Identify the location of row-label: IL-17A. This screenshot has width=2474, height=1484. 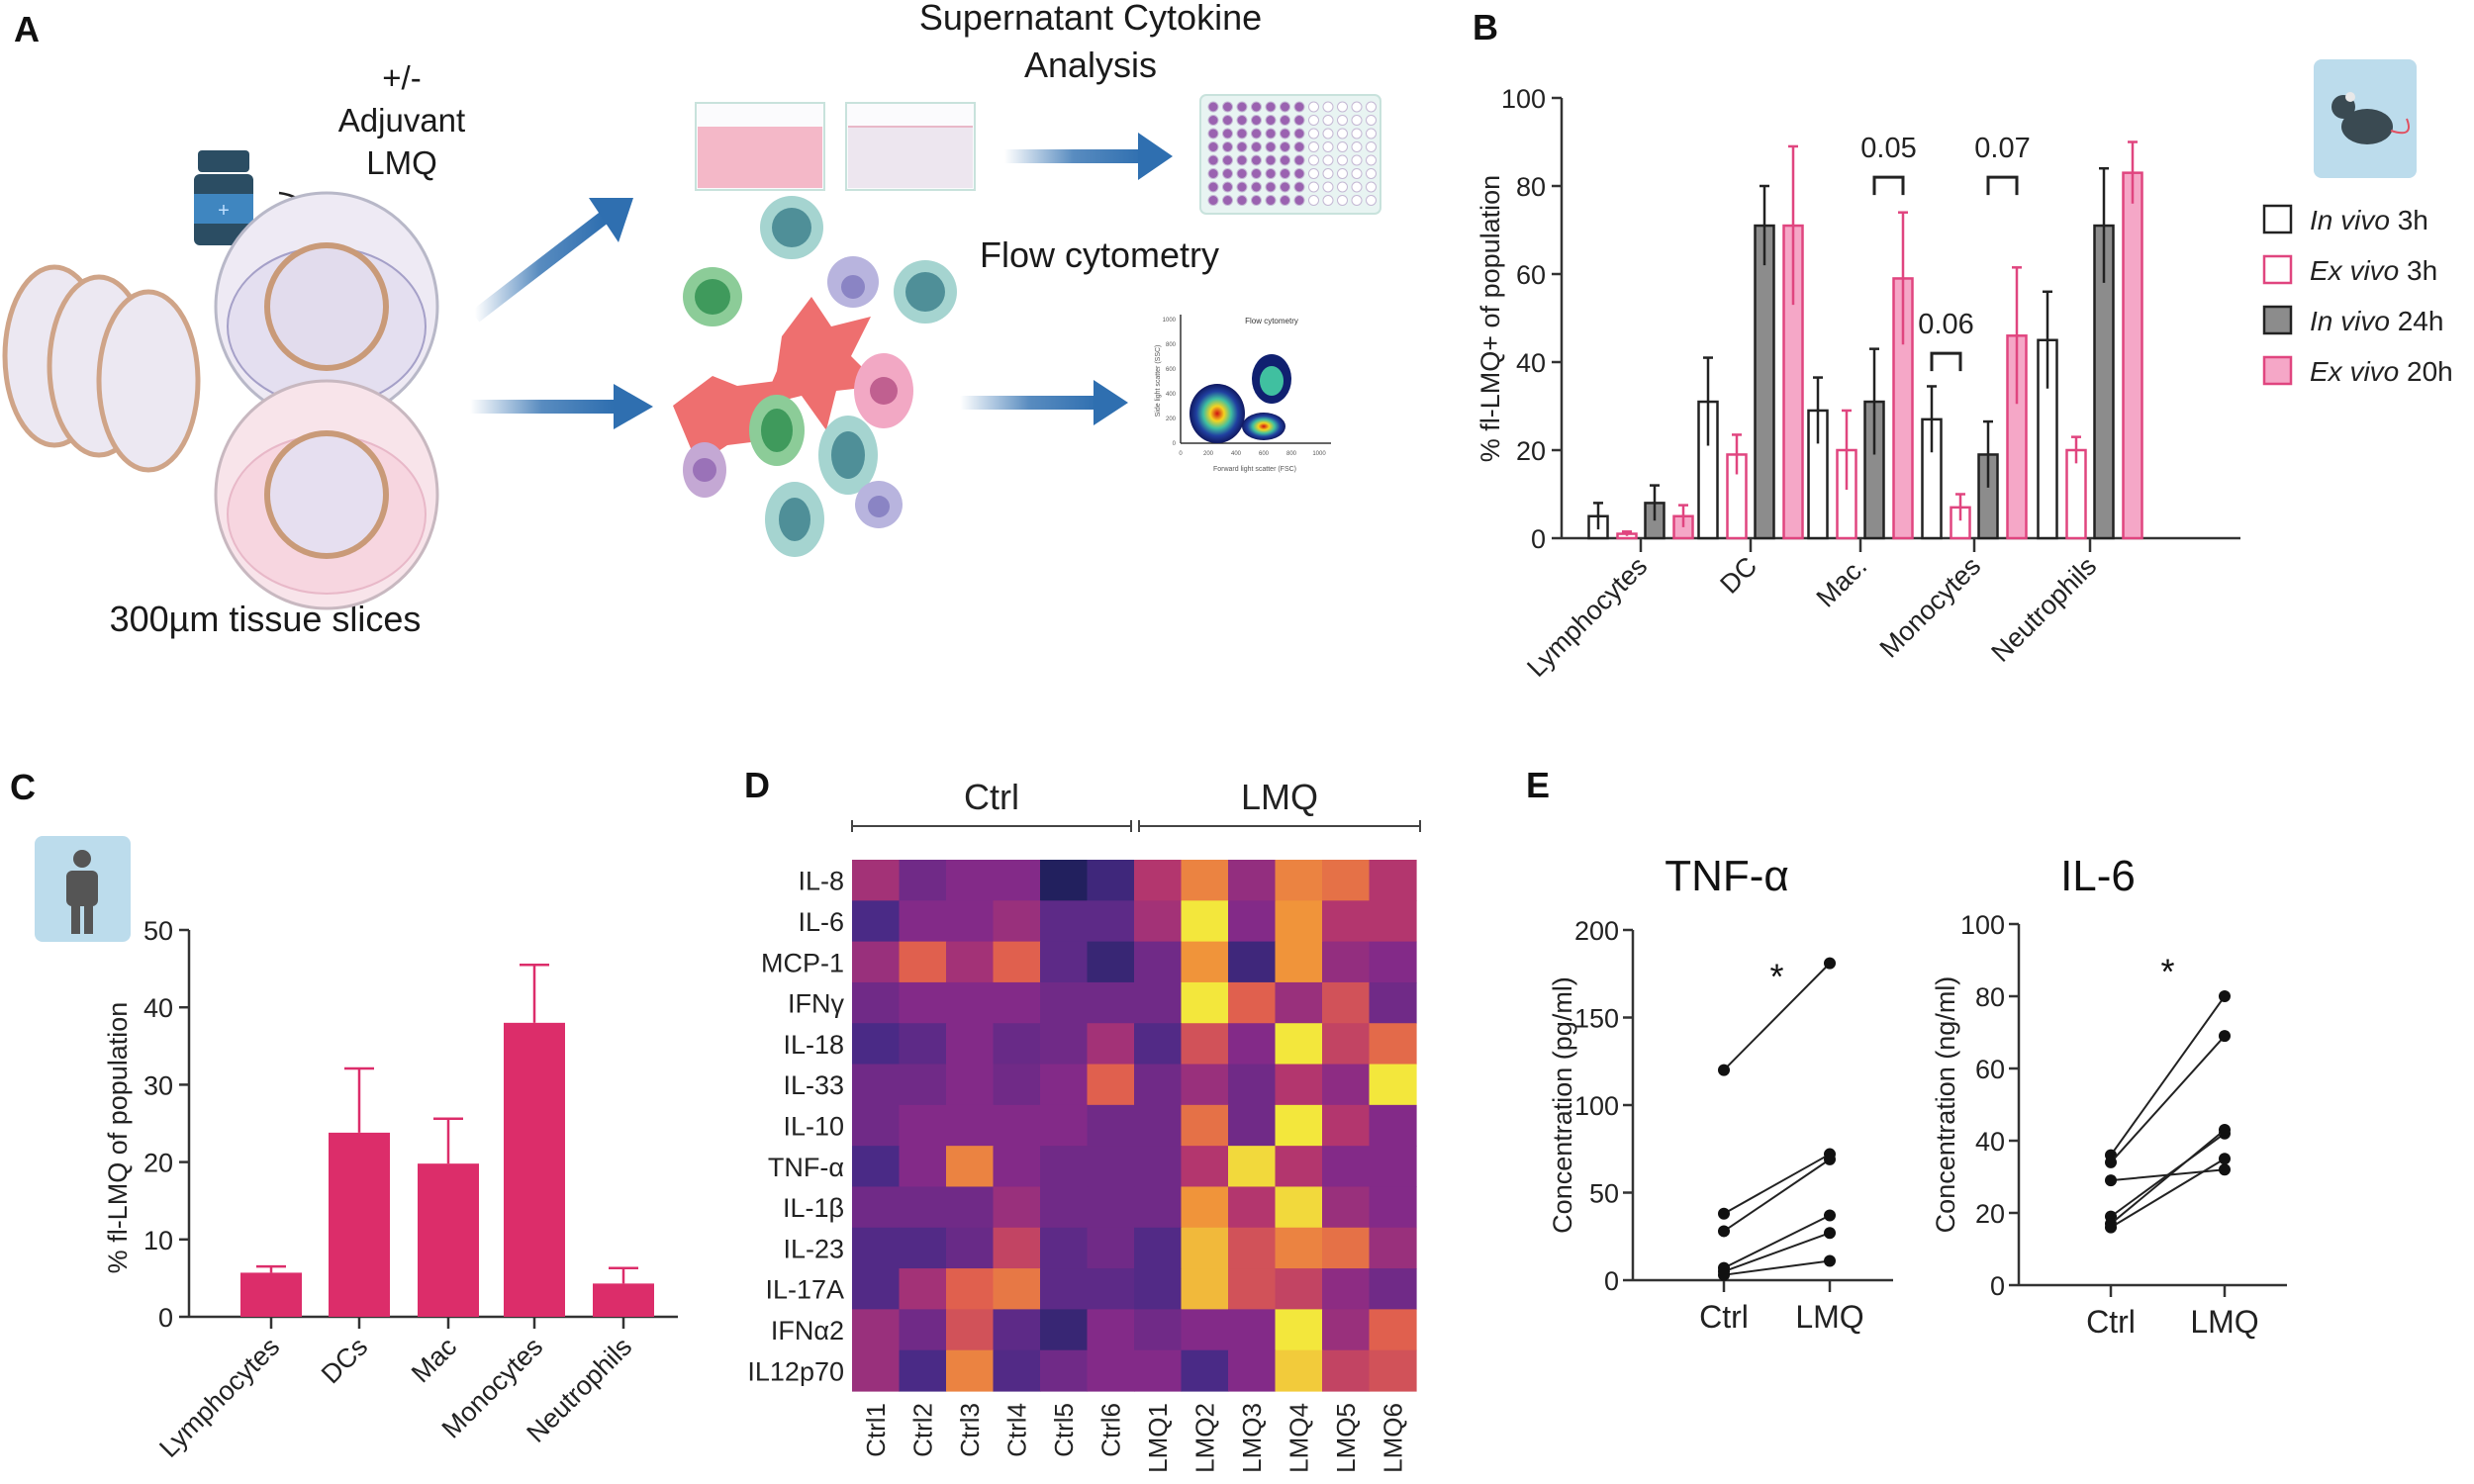
(805, 1290).